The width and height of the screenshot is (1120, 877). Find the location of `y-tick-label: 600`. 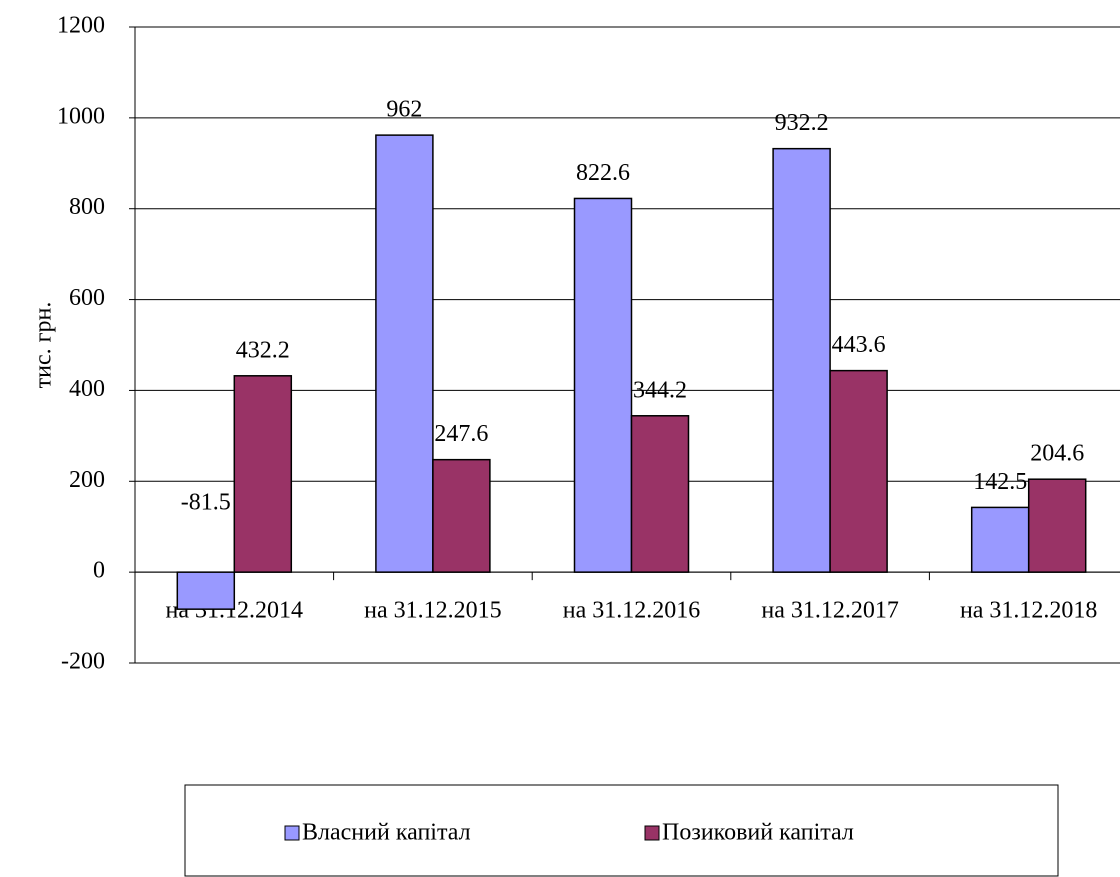

y-tick-label: 600 is located at coordinates (87, 298).